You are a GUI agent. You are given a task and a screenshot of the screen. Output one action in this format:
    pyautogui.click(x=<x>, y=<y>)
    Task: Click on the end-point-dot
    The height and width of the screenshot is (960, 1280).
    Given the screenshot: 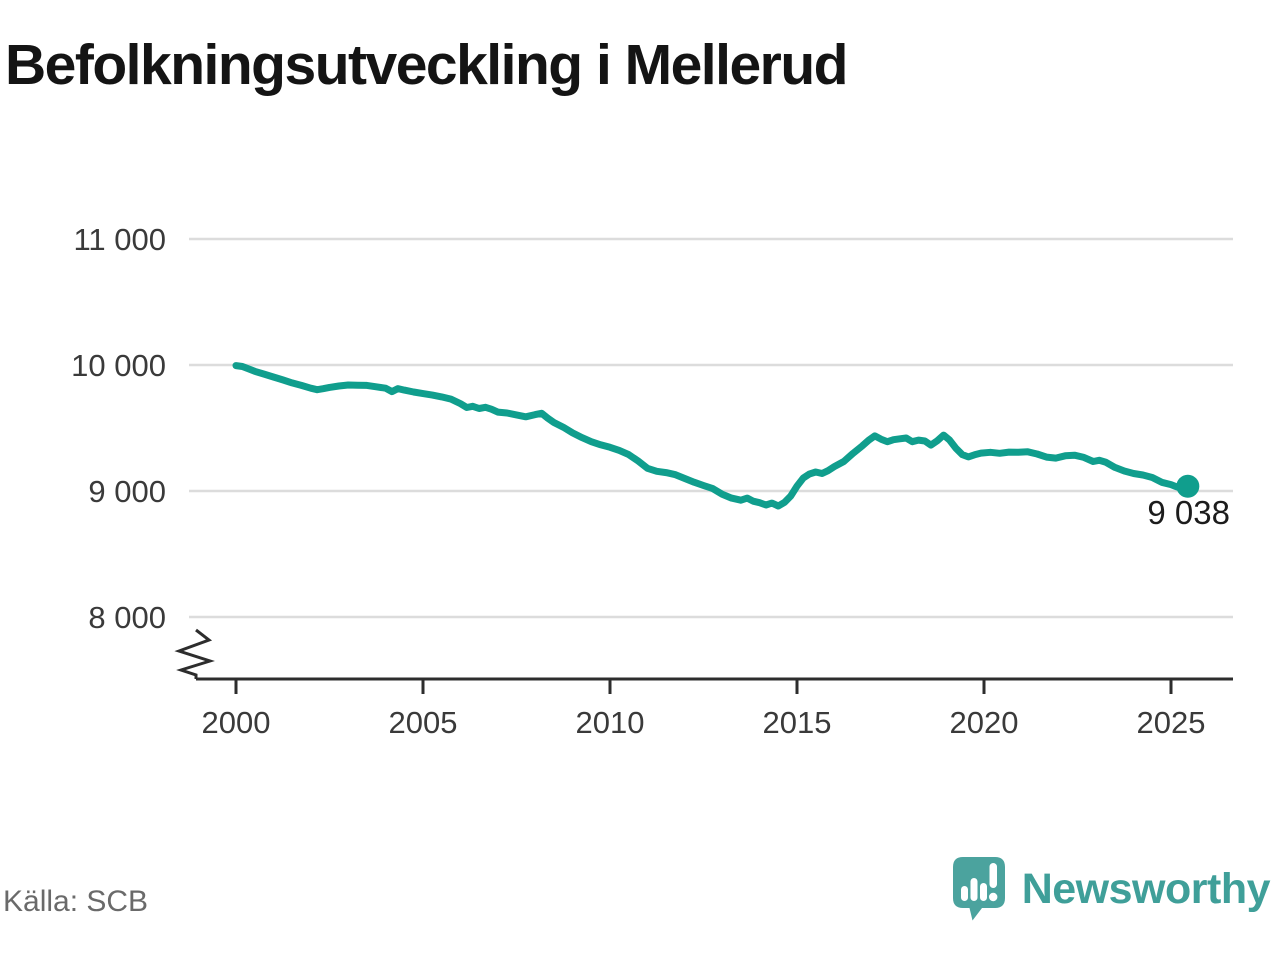 What is the action you would take?
    pyautogui.click(x=1188, y=486)
    